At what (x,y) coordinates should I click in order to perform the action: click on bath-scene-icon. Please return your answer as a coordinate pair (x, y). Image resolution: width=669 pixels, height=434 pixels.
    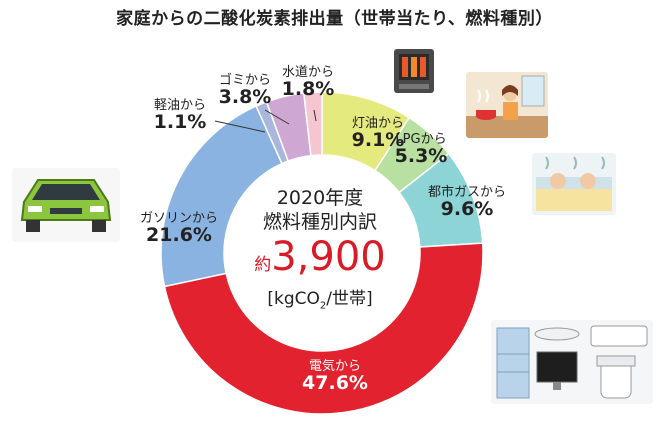
    Looking at the image, I should click on (574, 184).